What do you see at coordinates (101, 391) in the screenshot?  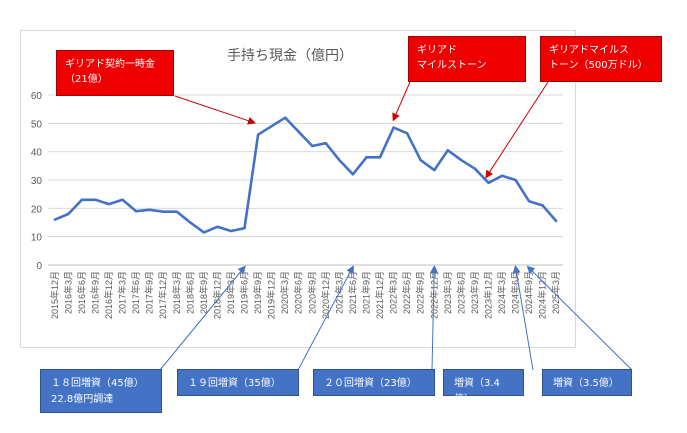 I see `callout-bottom-1: １８回増資（45億） 22.8億円調達` at bounding box center [101, 391].